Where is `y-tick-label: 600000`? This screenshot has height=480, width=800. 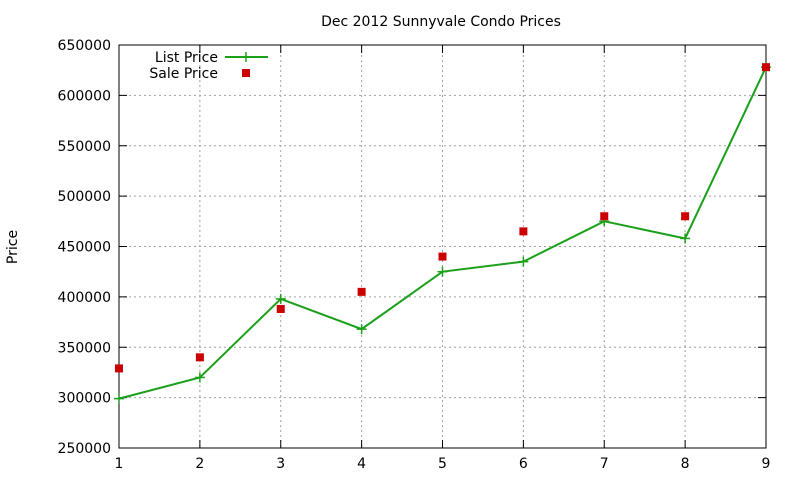 y-tick-label: 600000 is located at coordinates (84, 96).